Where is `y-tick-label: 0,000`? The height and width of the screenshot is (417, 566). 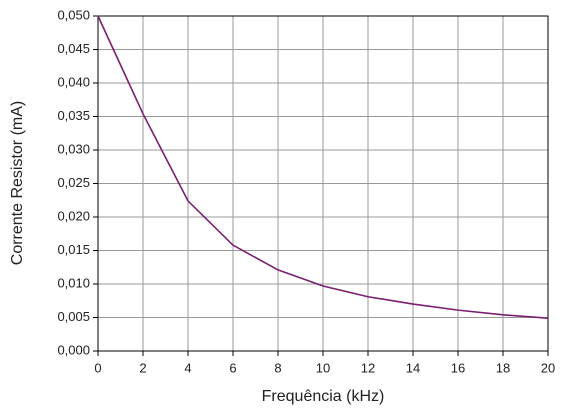 y-tick-label: 0,000 is located at coordinates (73, 349).